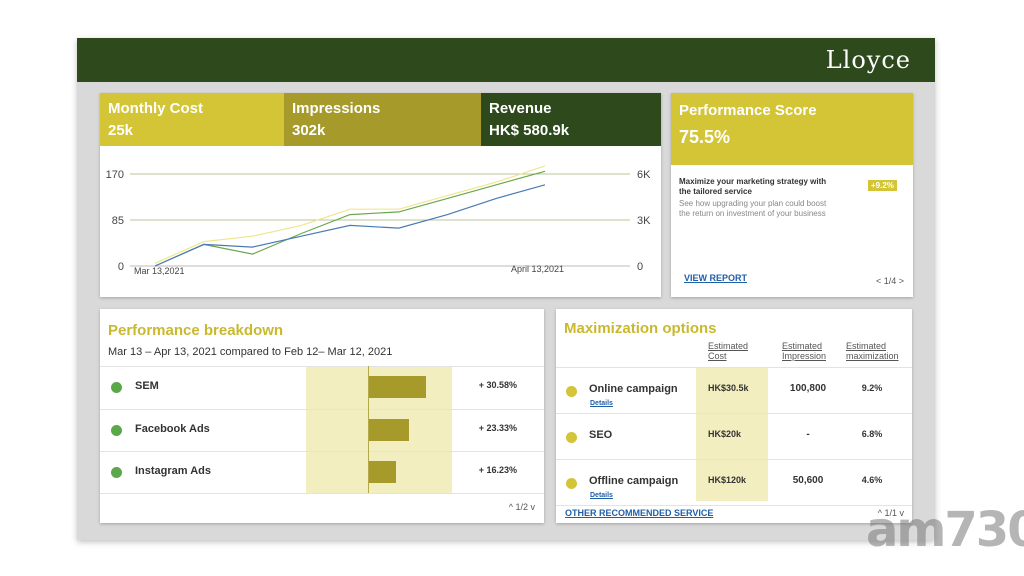  What do you see at coordinates (121, 267) in the screenshot?
I see `left-tick-label: 0` at bounding box center [121, 267].